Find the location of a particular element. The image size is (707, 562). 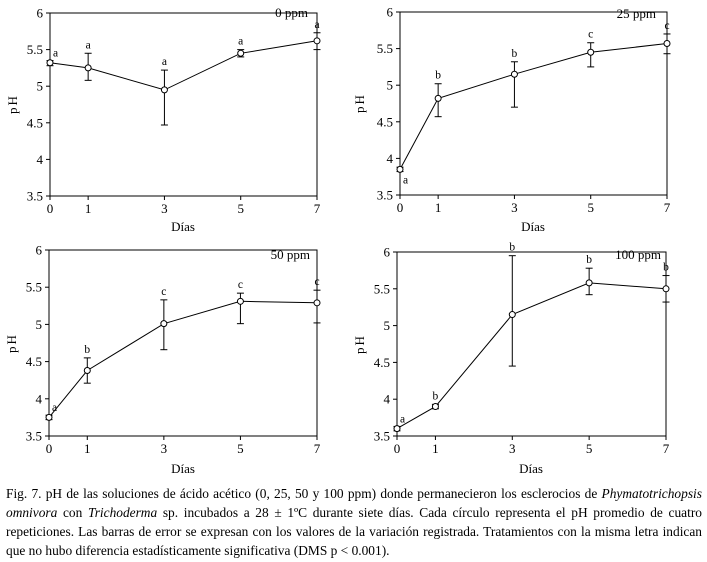

caption-text-2: con is located at coordinates (72, 512).